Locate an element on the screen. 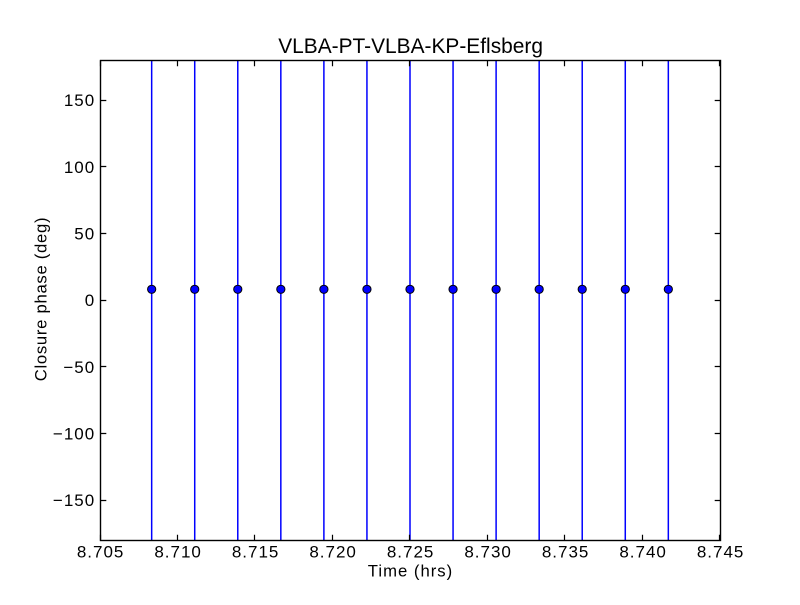 The height and width of the screenshot is (605, 800). svg-text: −150 is located at coordinates (74, 500).